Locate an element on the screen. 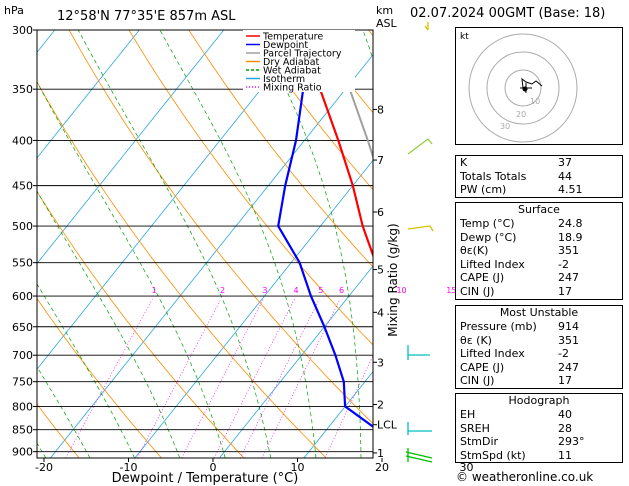 The image size is (629, 486). temperature-profile is located at coordinates (346, 173).